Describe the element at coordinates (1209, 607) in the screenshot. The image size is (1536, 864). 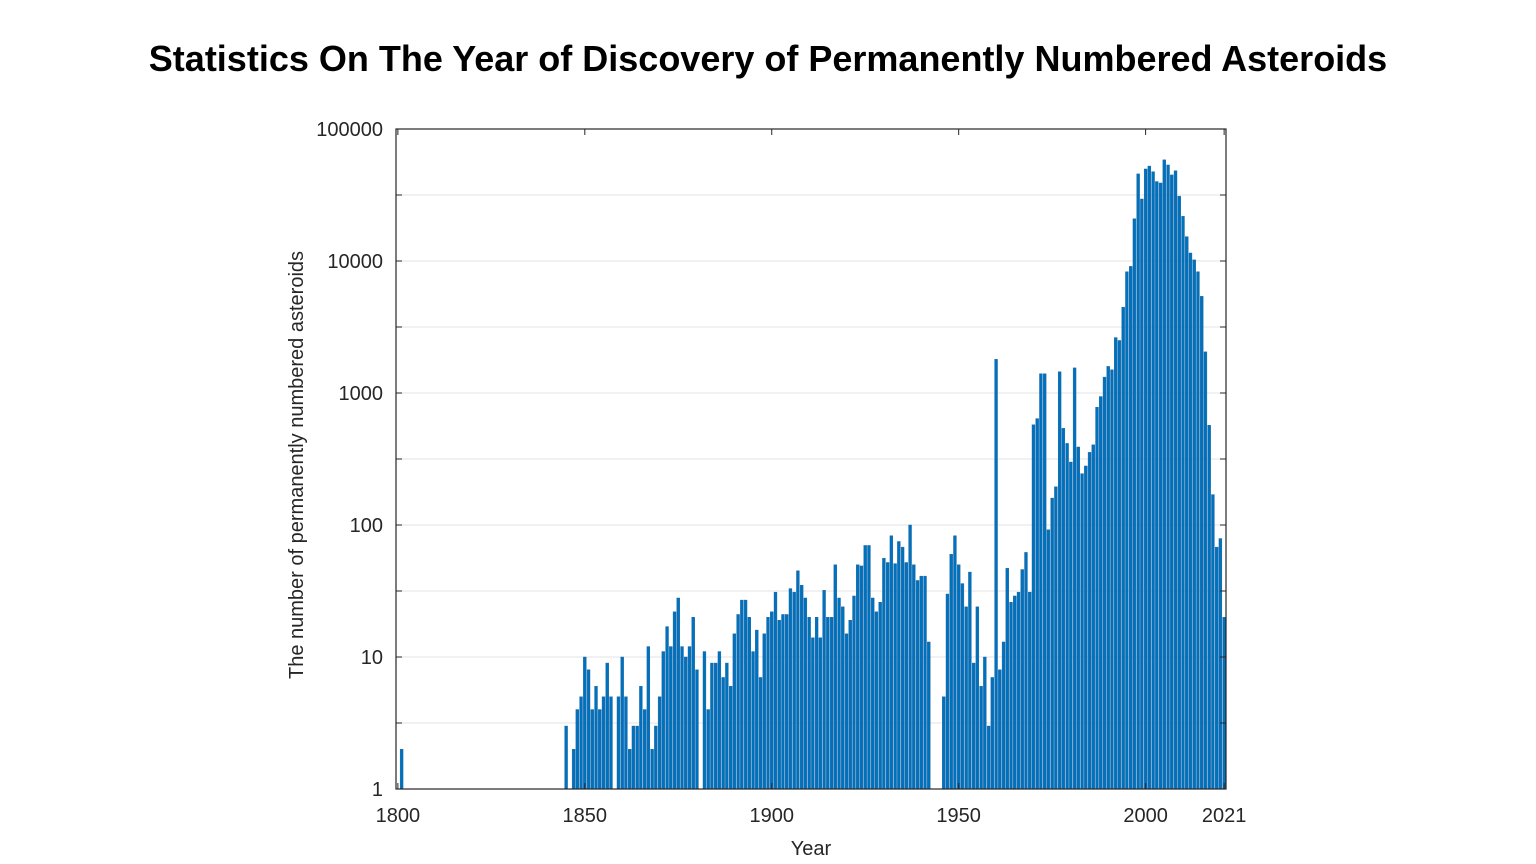
I see `bar-2017` at that location.